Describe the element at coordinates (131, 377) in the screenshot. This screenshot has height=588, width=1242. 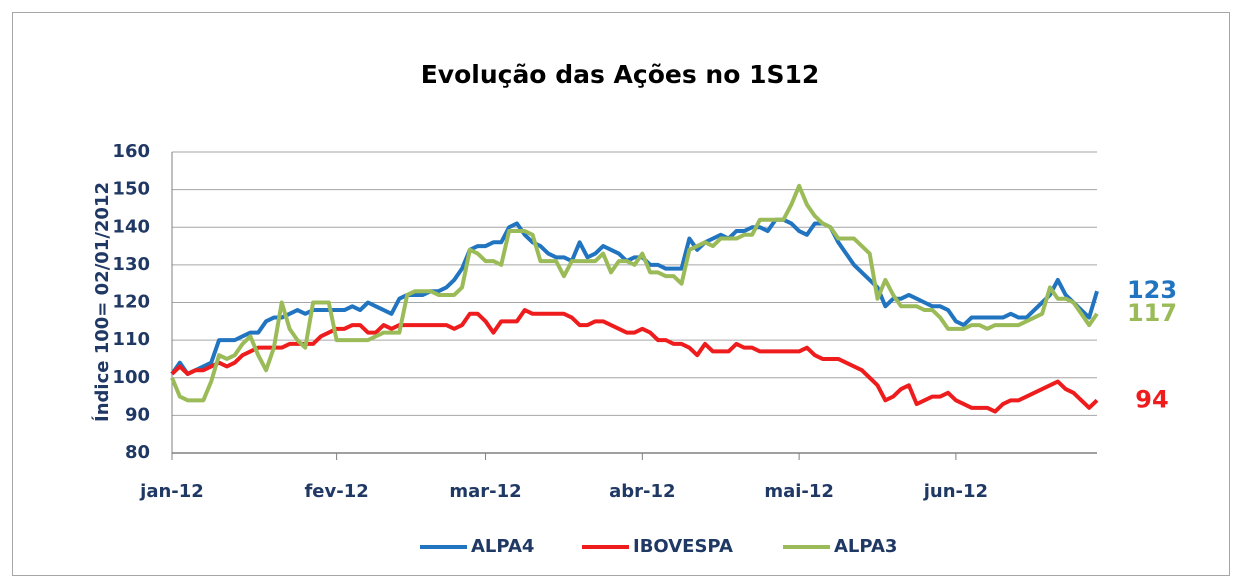
I see `y-tick-label: 100` at that location.